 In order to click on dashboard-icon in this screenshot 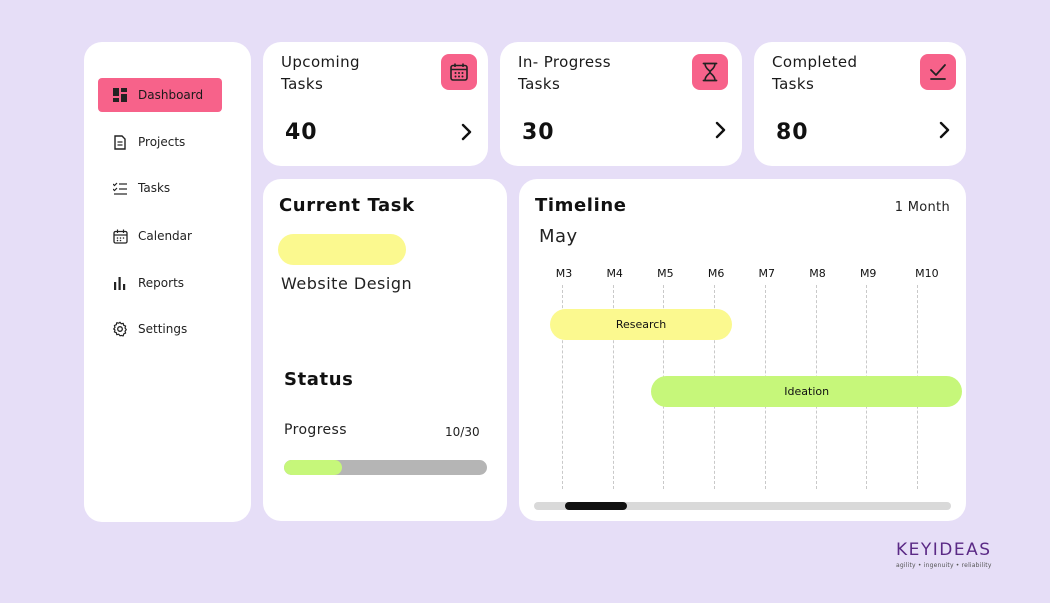, I will do `click(120, 95)`.